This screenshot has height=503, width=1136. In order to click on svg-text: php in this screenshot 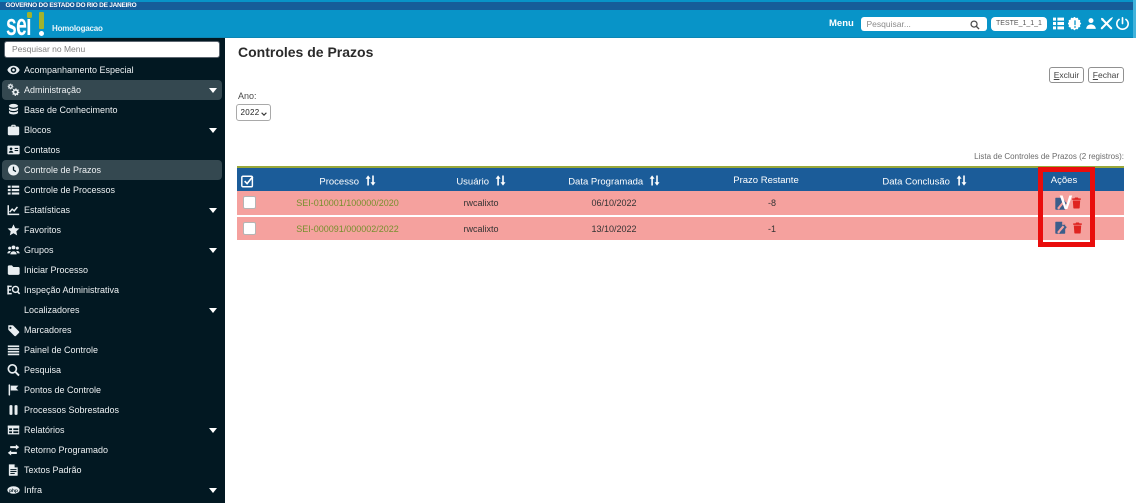, I will do `click(13, 491)`.